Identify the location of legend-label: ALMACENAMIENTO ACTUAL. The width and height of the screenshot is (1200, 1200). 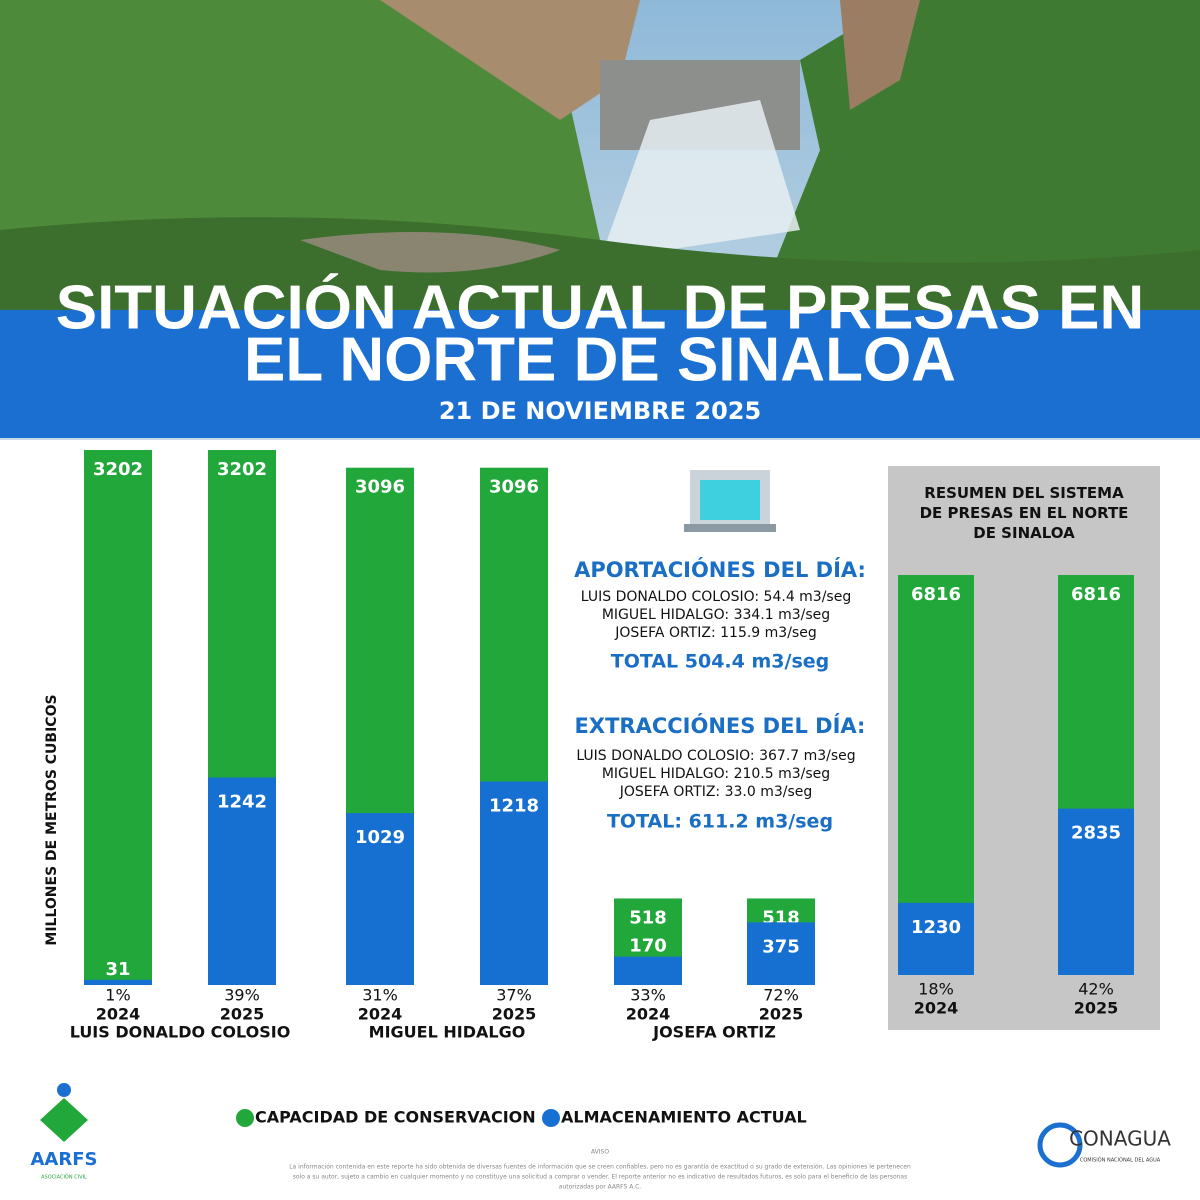
(684, 1117).